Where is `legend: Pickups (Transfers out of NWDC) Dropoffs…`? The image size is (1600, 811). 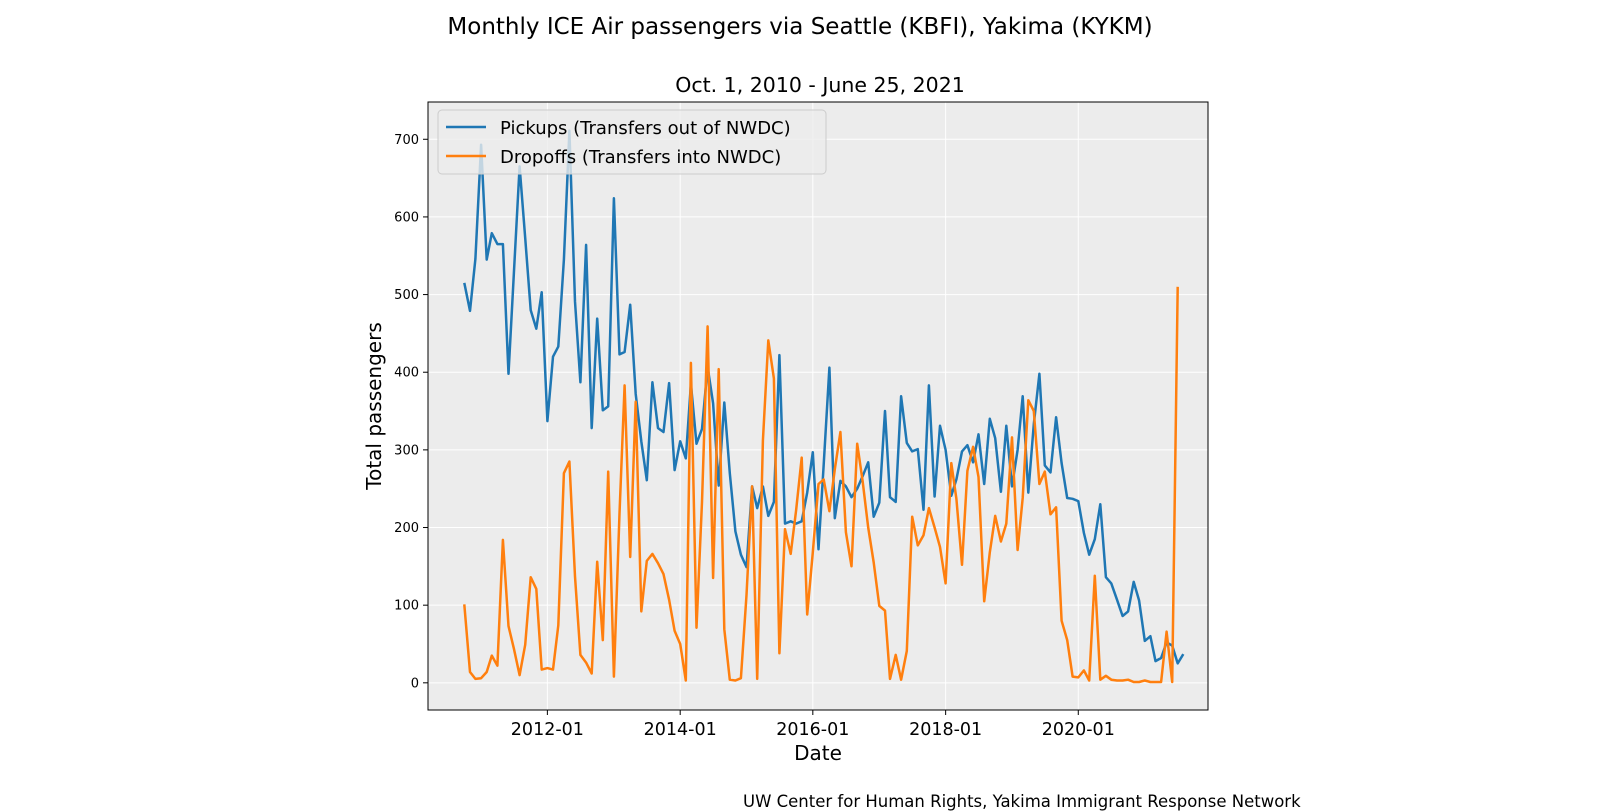
legend: Pickups (Transfers out of NWDC) Dropoffs… is located at coordinates (632, 142).